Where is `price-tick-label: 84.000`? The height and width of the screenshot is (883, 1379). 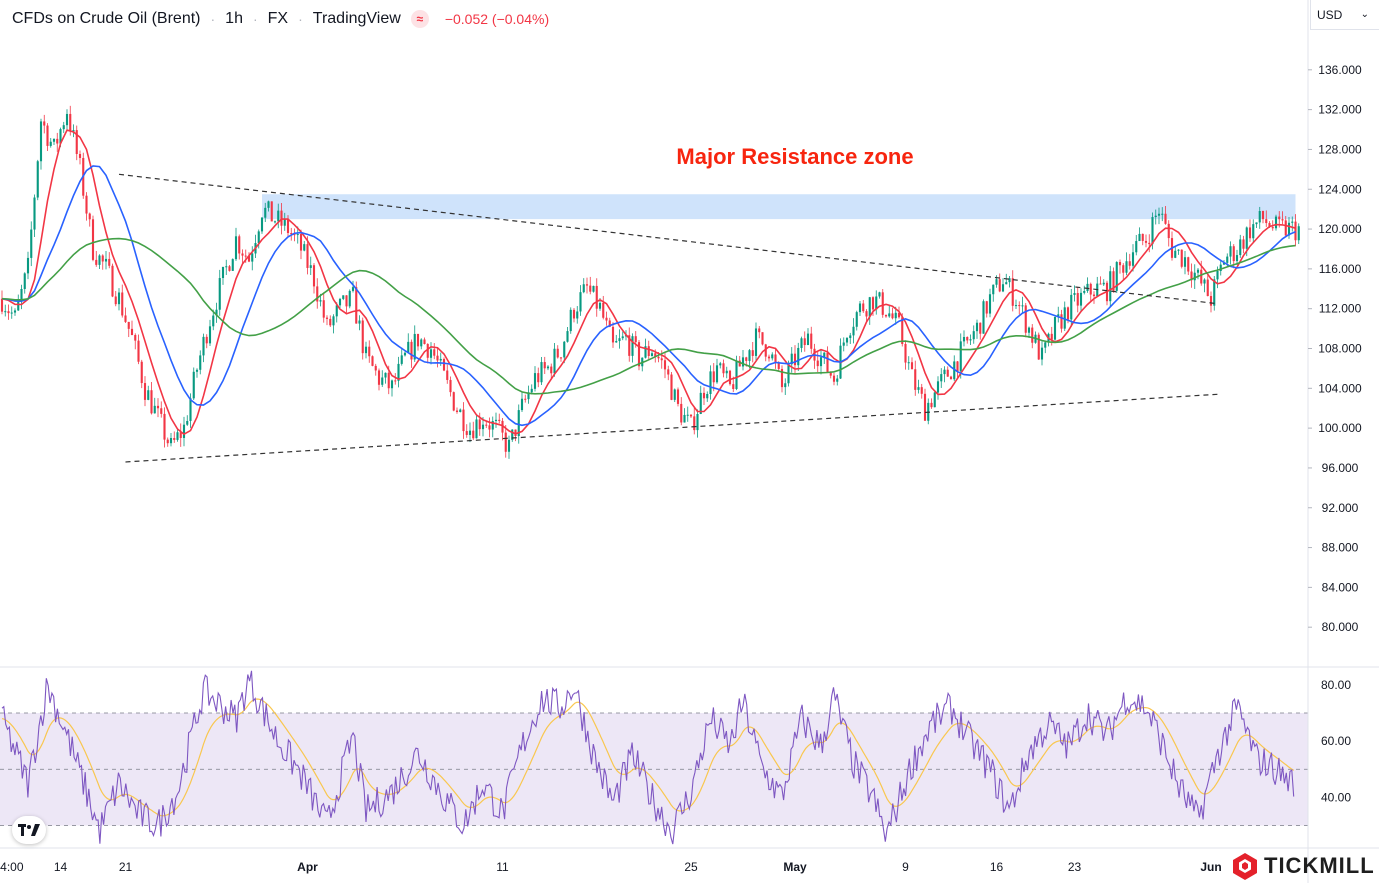
price-tick-label: 84.000 is located at coordinates (1340, 587).